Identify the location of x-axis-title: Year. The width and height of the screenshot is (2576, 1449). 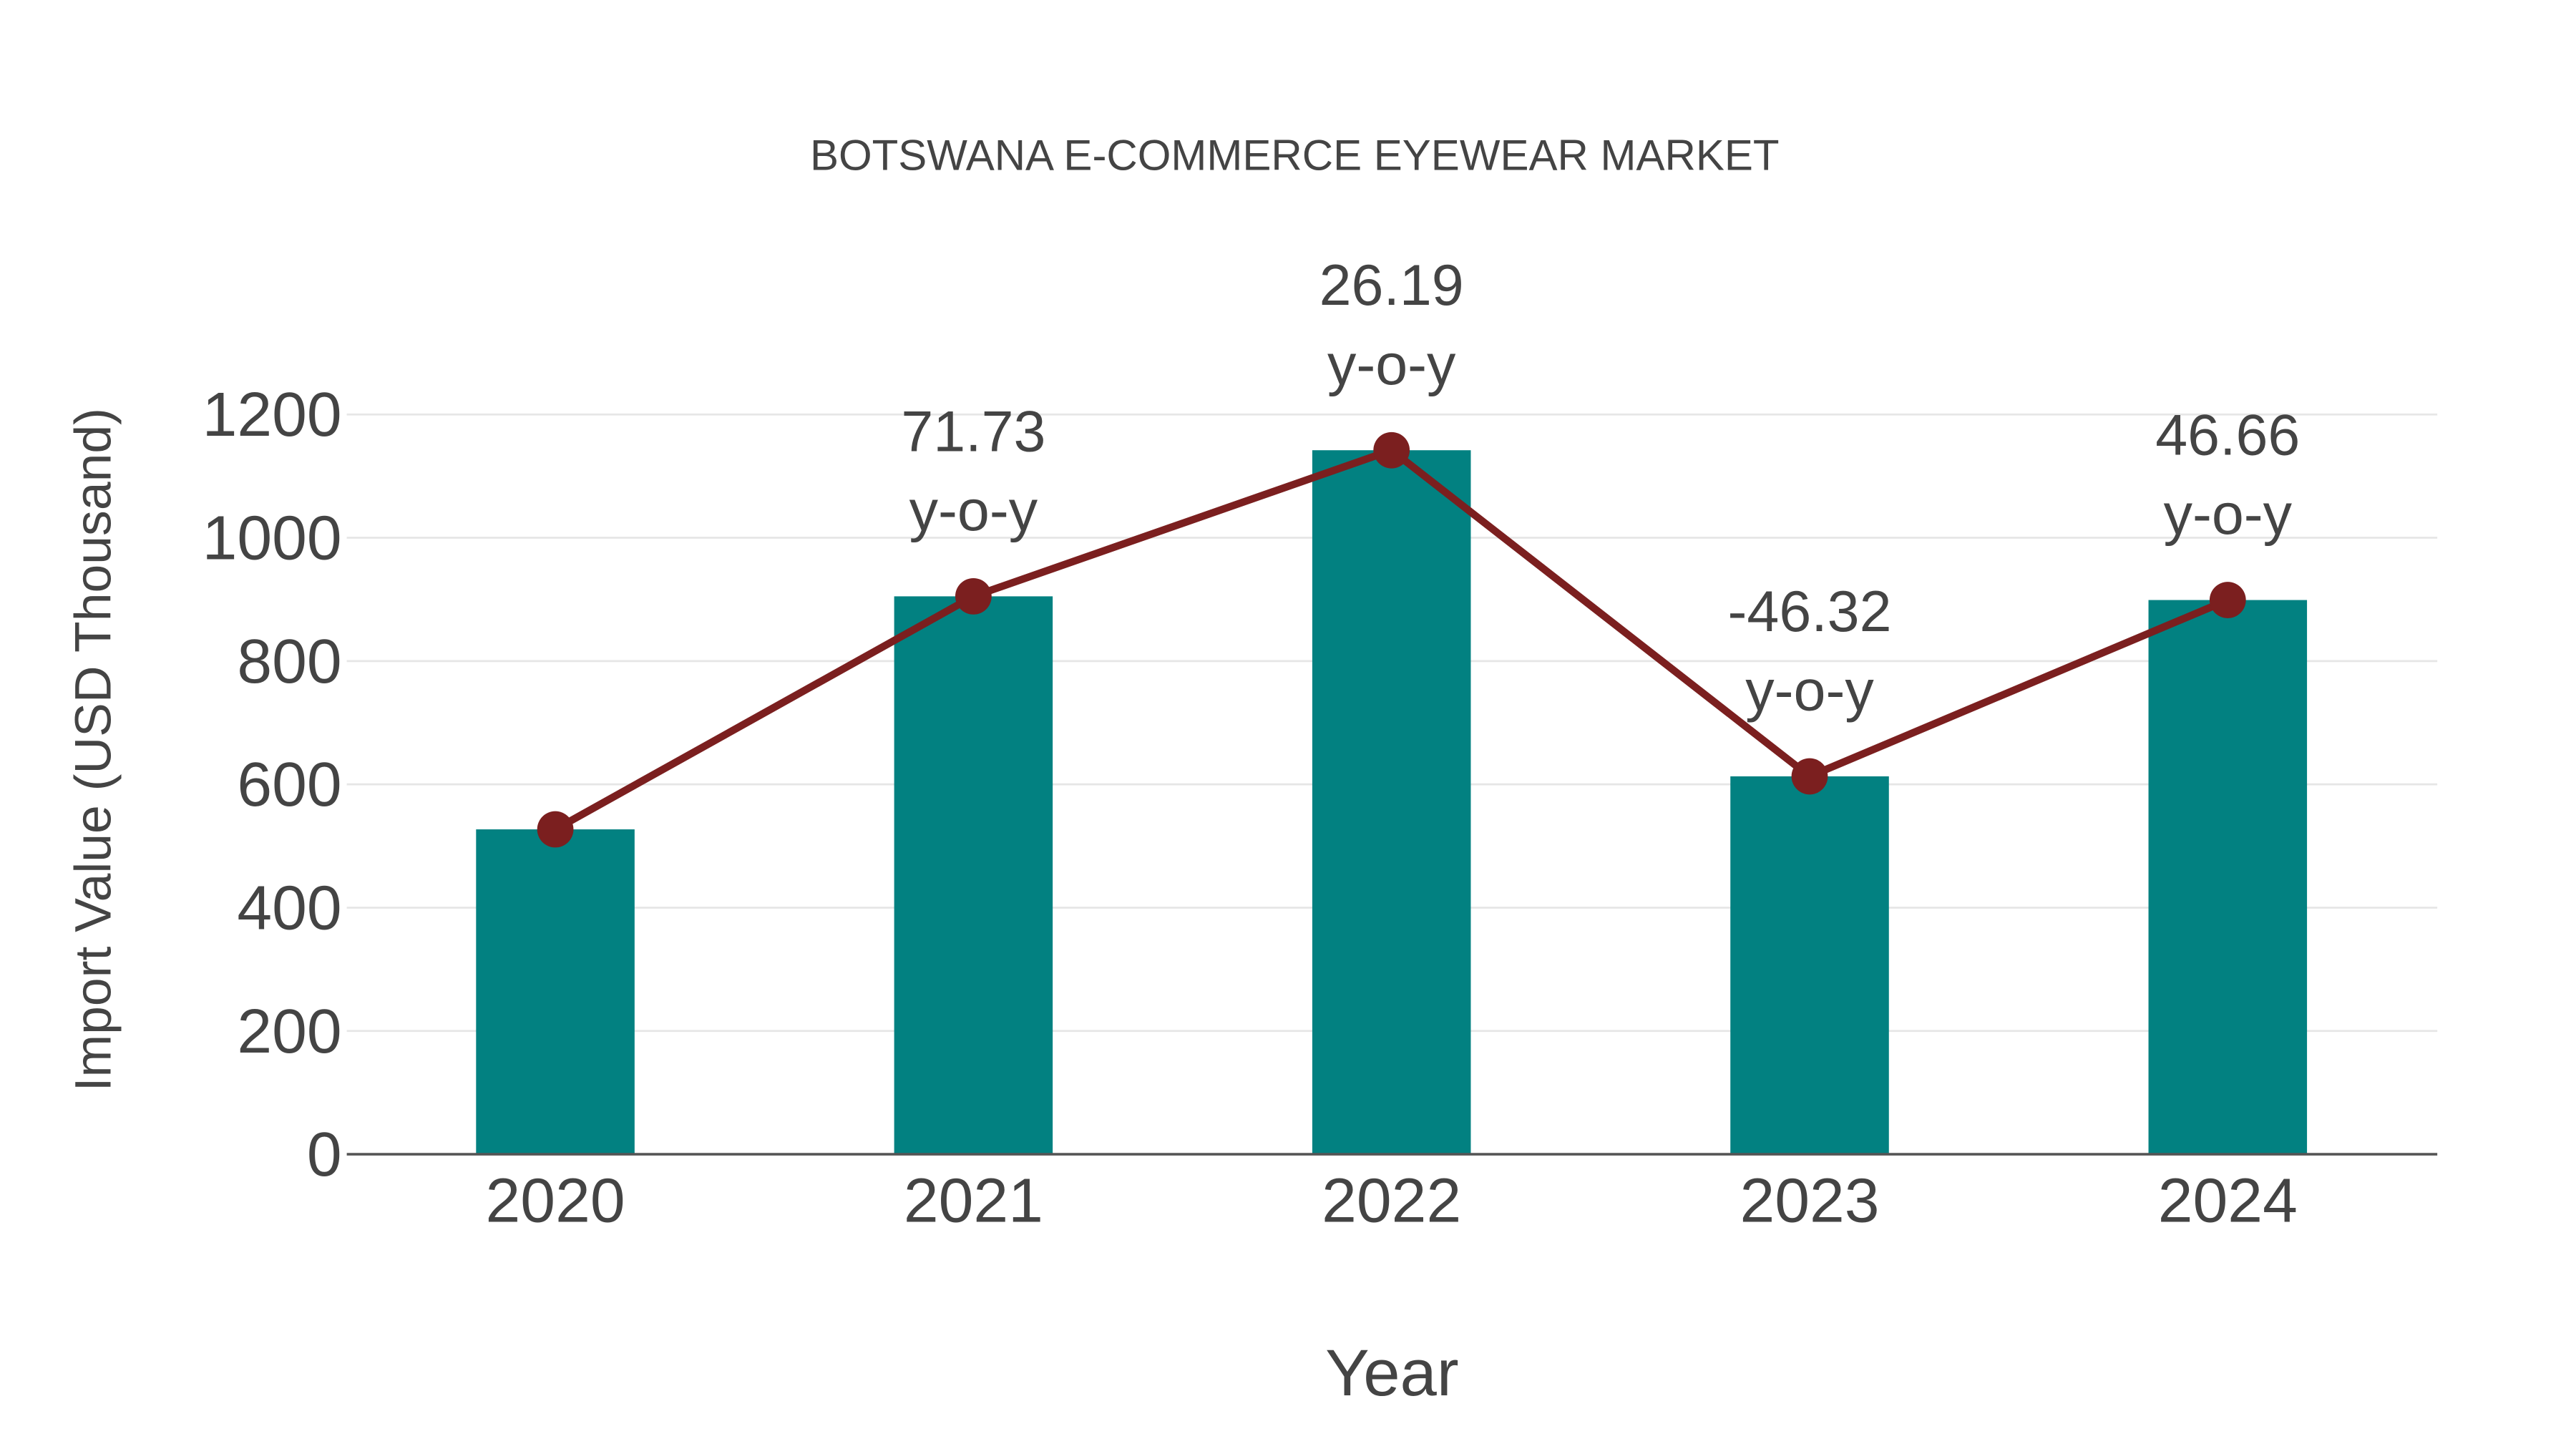
(1391, 1372).